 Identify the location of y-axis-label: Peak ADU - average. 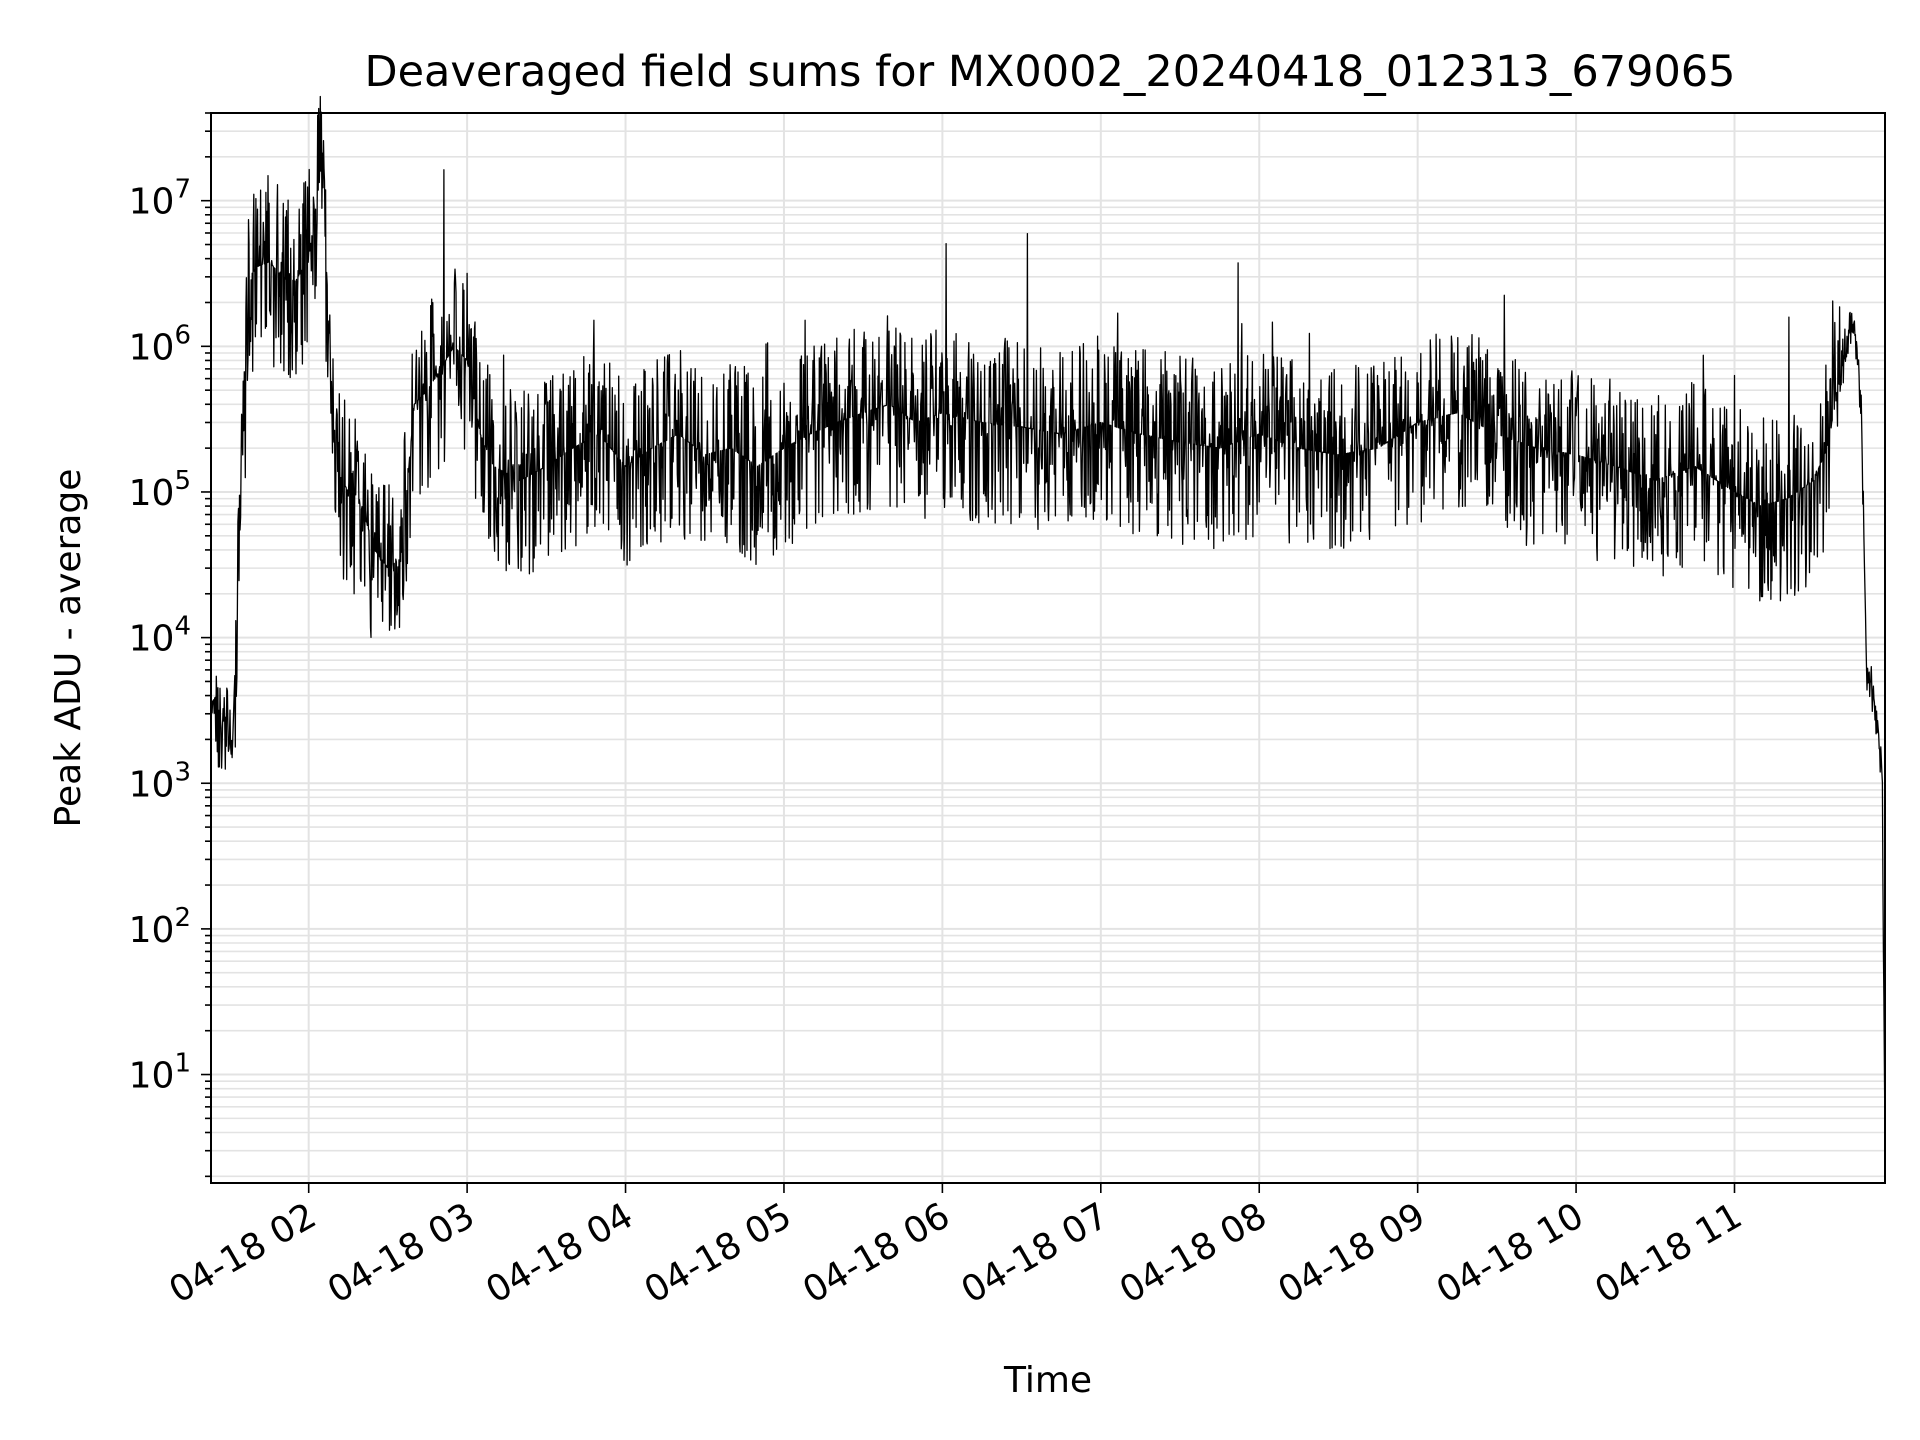
(68, 648).